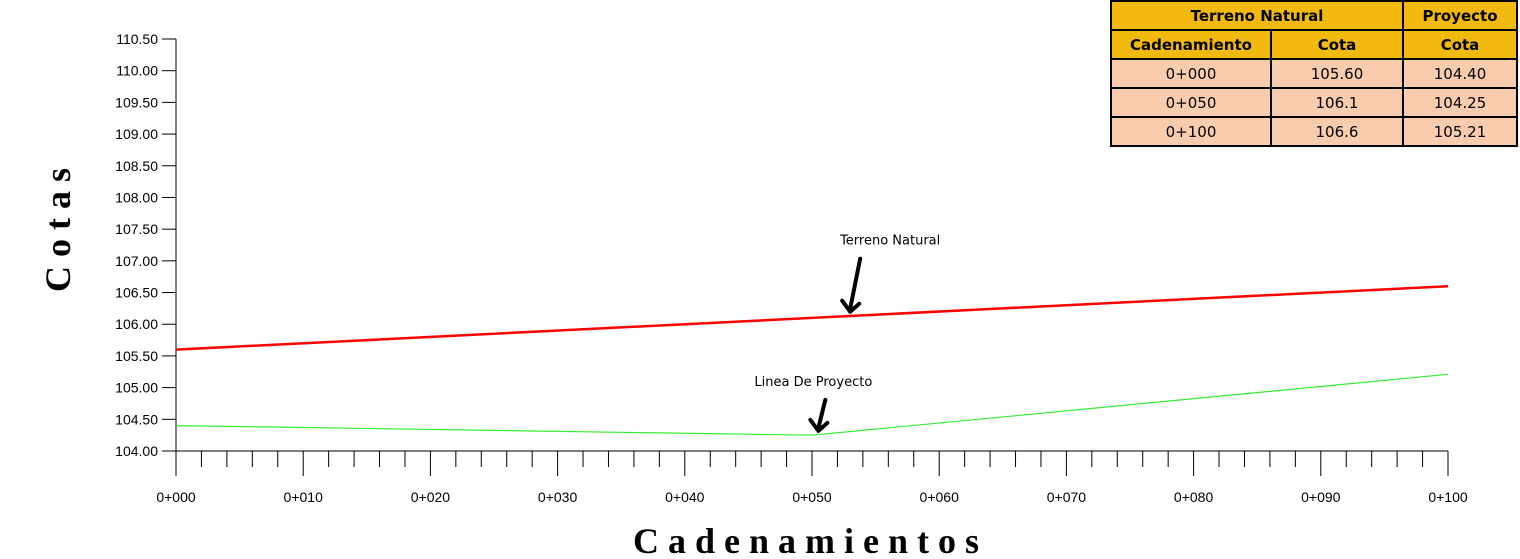 Image resolution: width=1520 pixels, height=559 pixels. What do you see at coordinates (136, 419) in the screenshot?
I see `y-tick-label: 104.50` at bounding box center [136, 419].